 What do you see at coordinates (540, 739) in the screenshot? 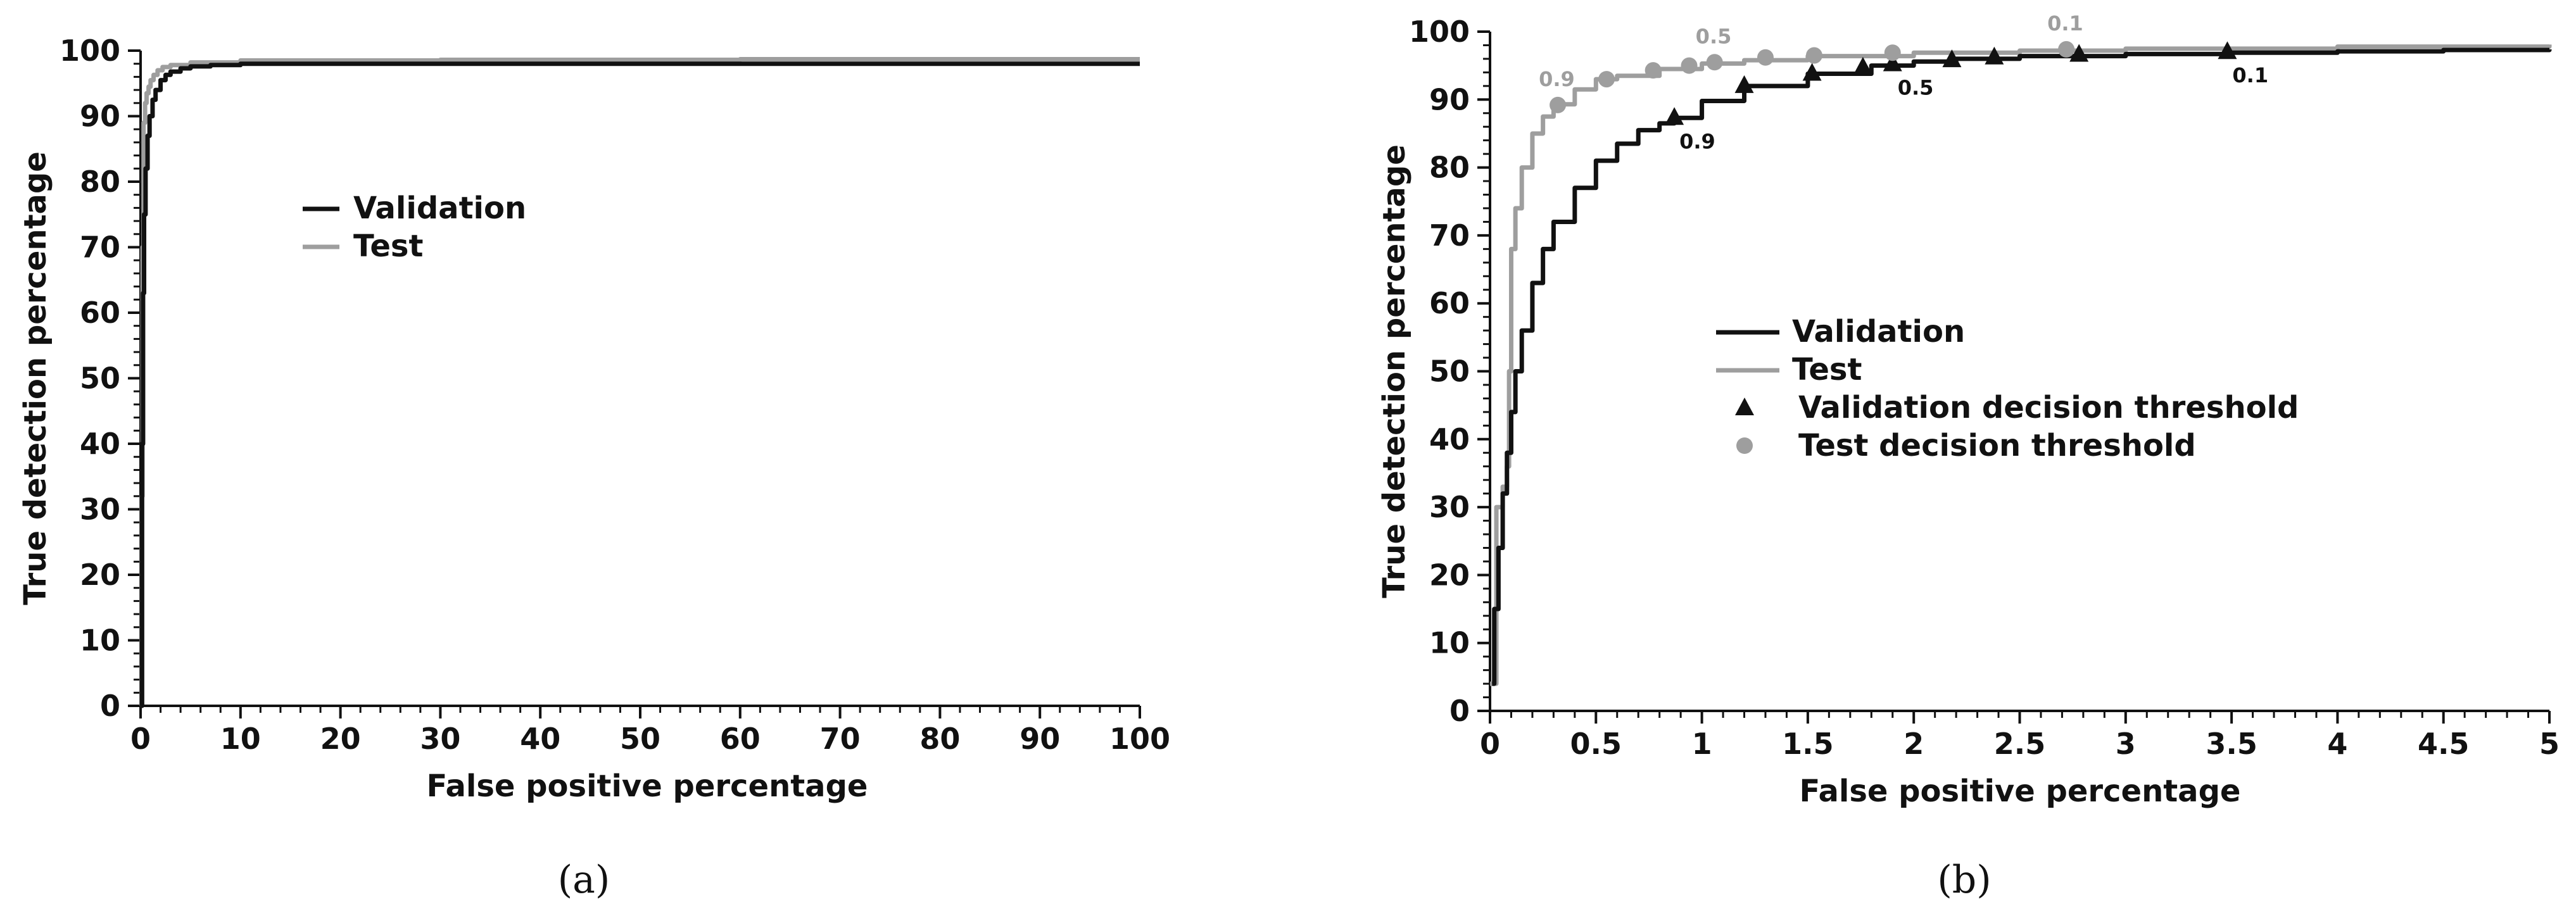
I see `x-tick-label: 40` at bounding box center [540, 739].